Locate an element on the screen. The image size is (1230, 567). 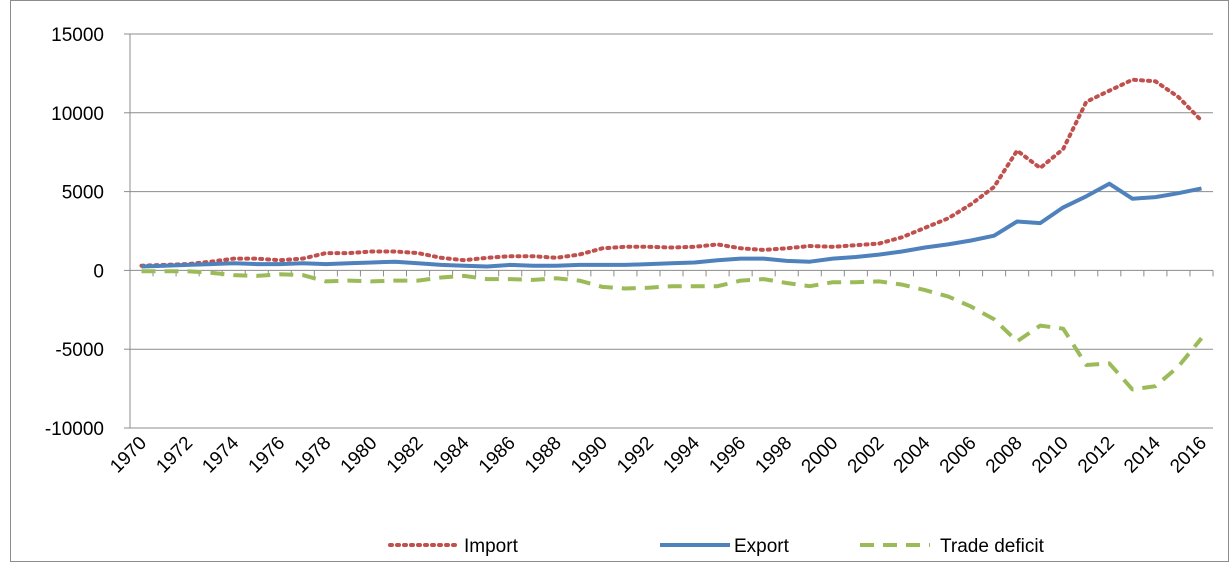
y-tick-label: -5000 is located at coordinates (79, 350).